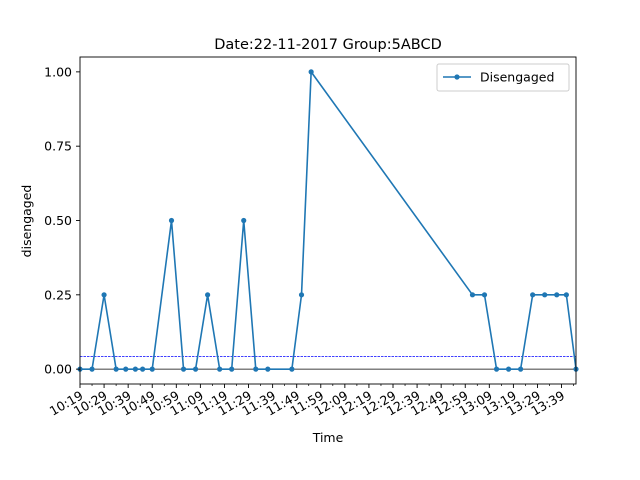 The height and width of the screenshot is (480, 640). Describe the element at coordinates (58, 294) in the screenshot. I see `y-tick-label: 0.25` at that location.